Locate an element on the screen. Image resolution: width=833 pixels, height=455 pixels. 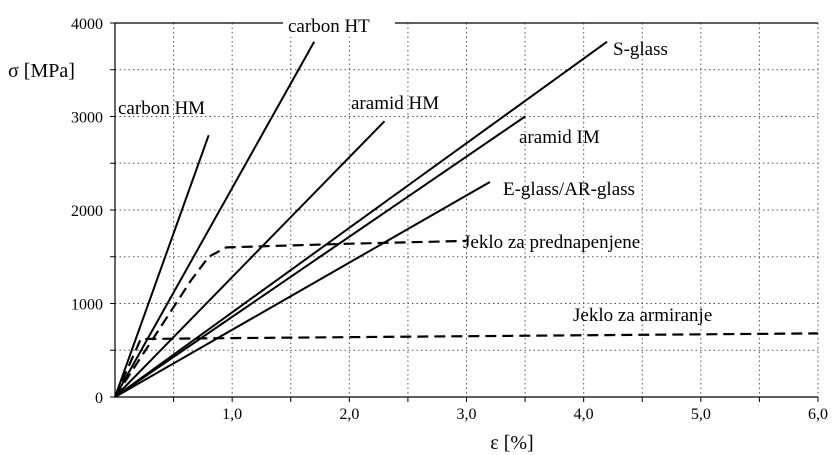
x-tick-label: 6,0 is located at coordinates (818, 414).